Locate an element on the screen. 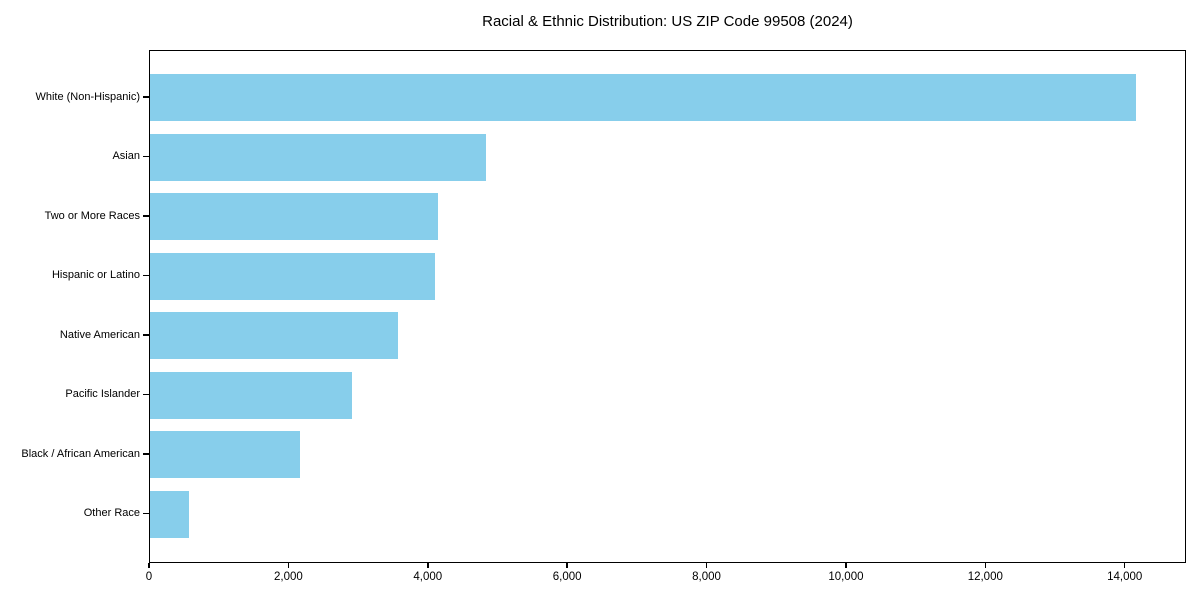 The height and width of the screenshot is (600, 1200). y-label-other-race: Other Race is located at coordinates (111, 513).